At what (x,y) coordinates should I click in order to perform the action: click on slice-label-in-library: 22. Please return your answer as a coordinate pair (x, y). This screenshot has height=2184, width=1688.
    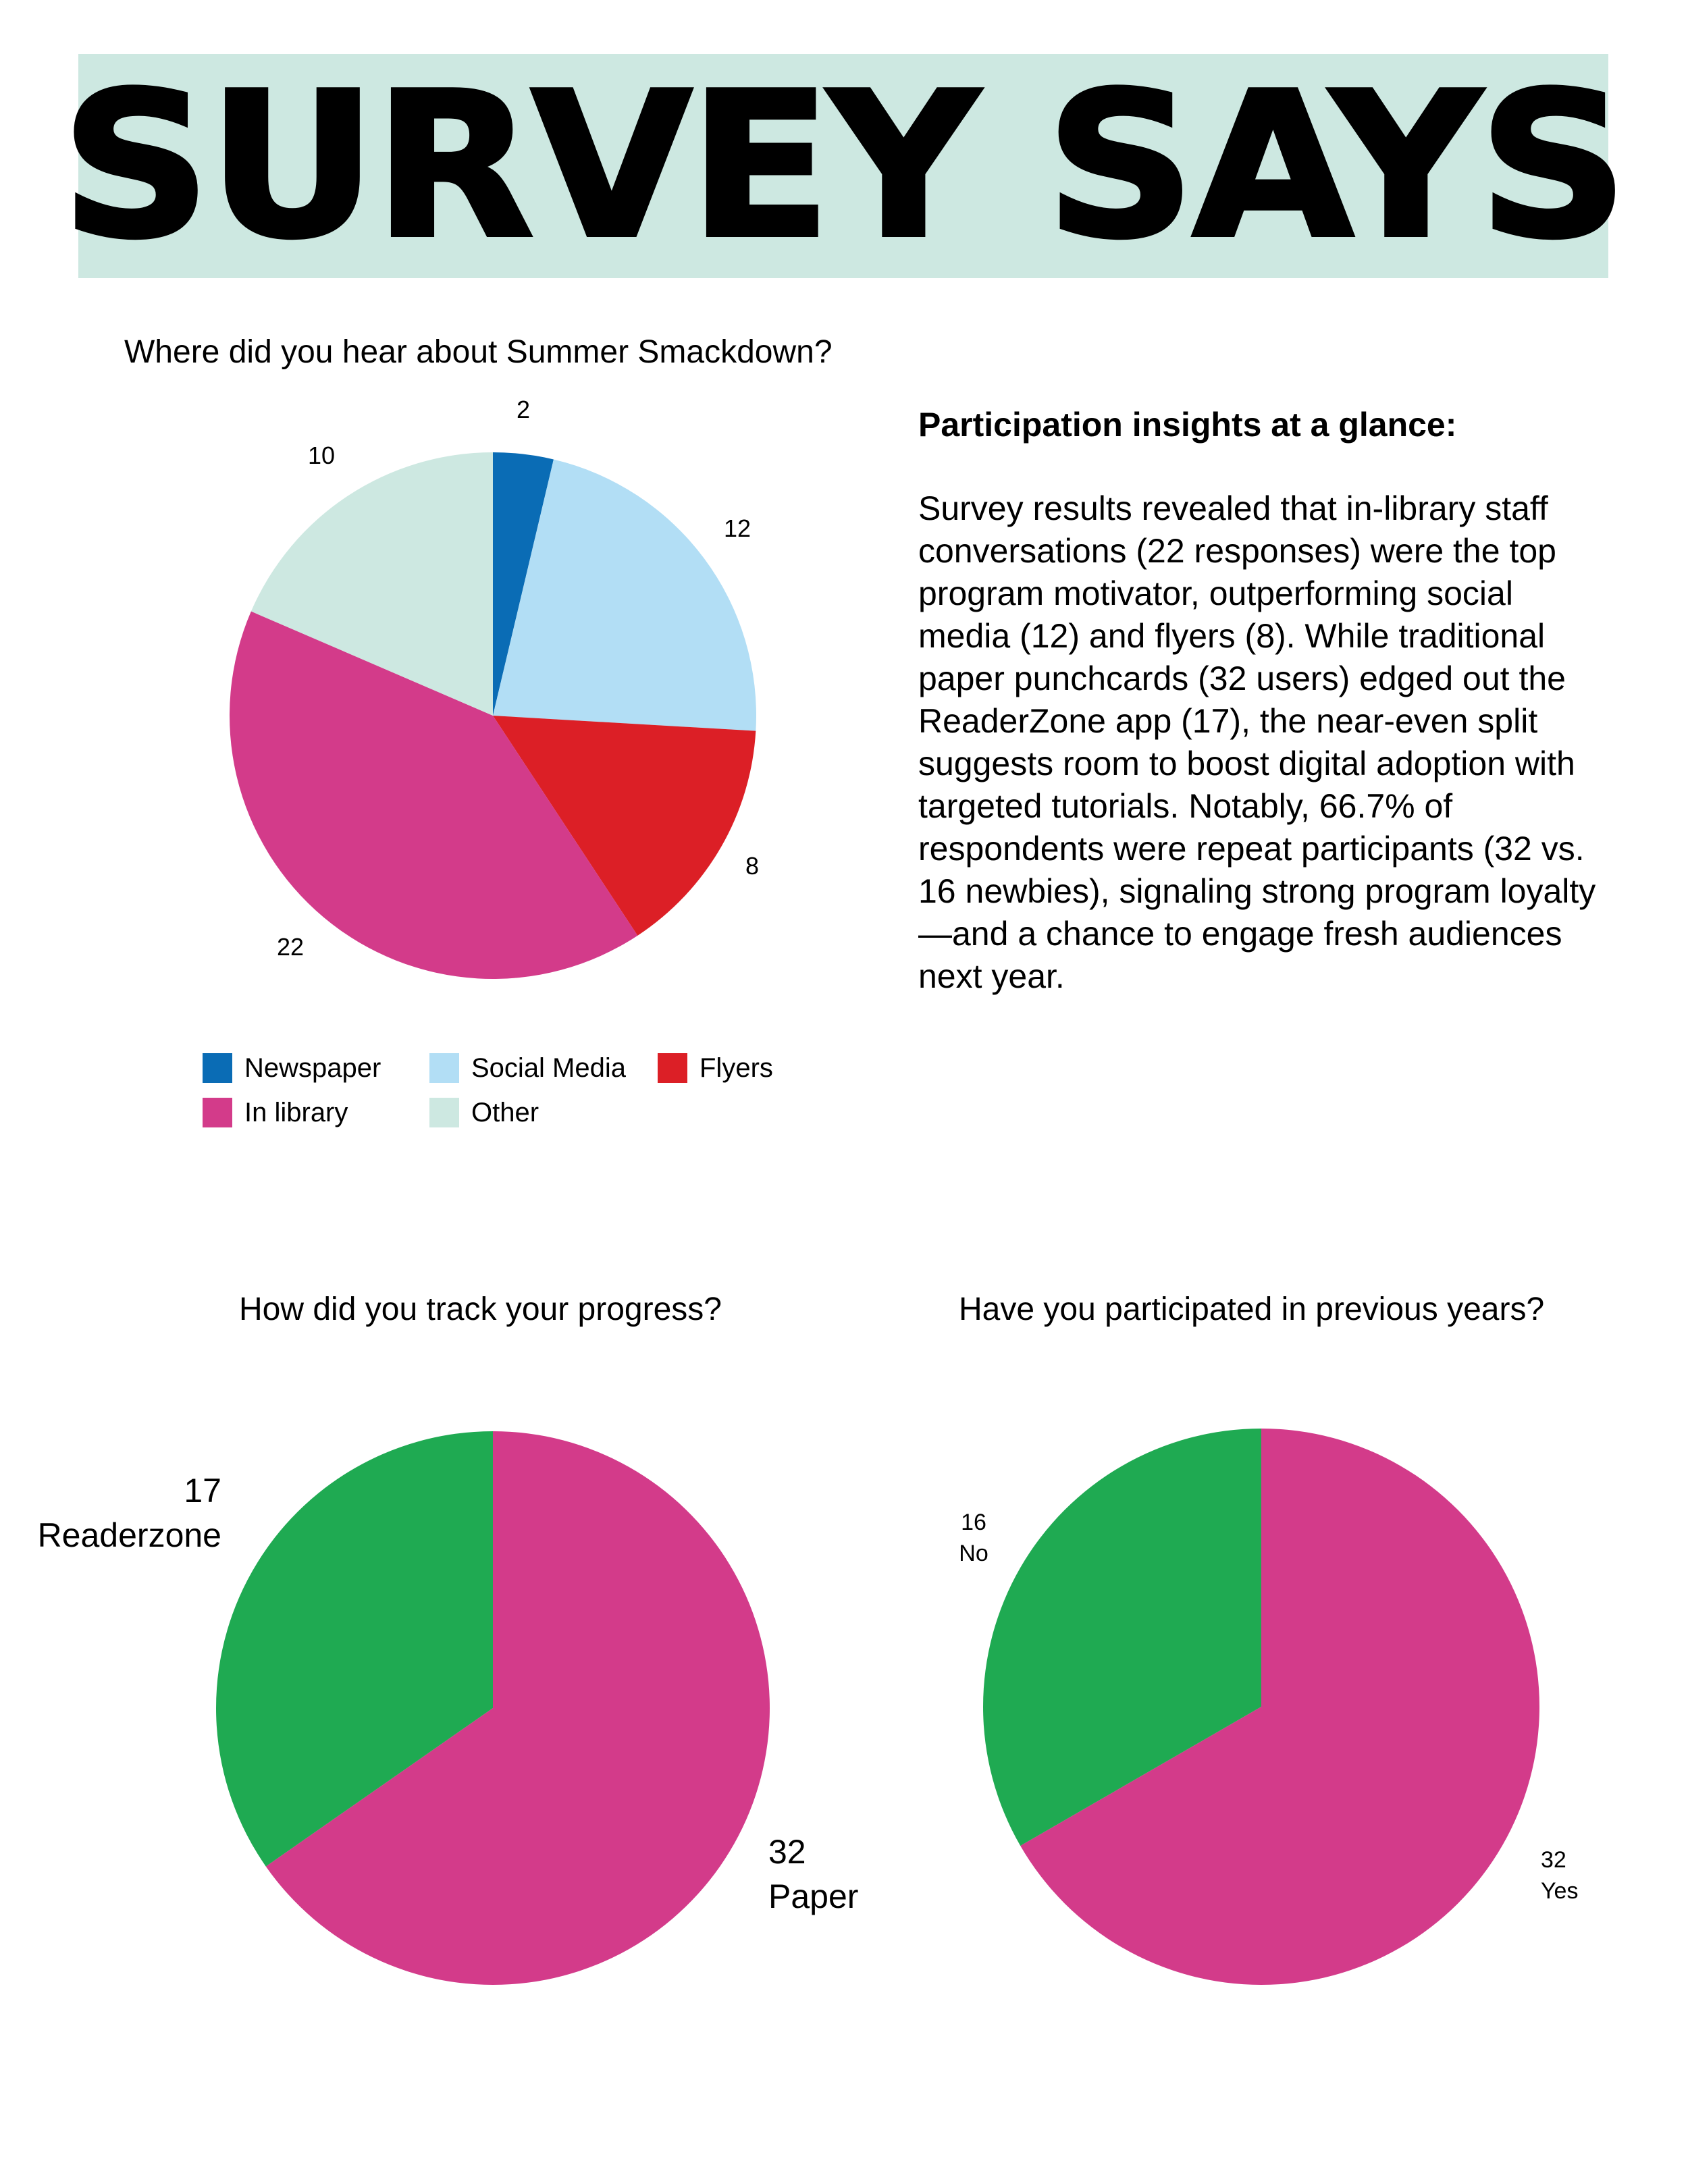
    Looking at the image, I should click on (291, 947).